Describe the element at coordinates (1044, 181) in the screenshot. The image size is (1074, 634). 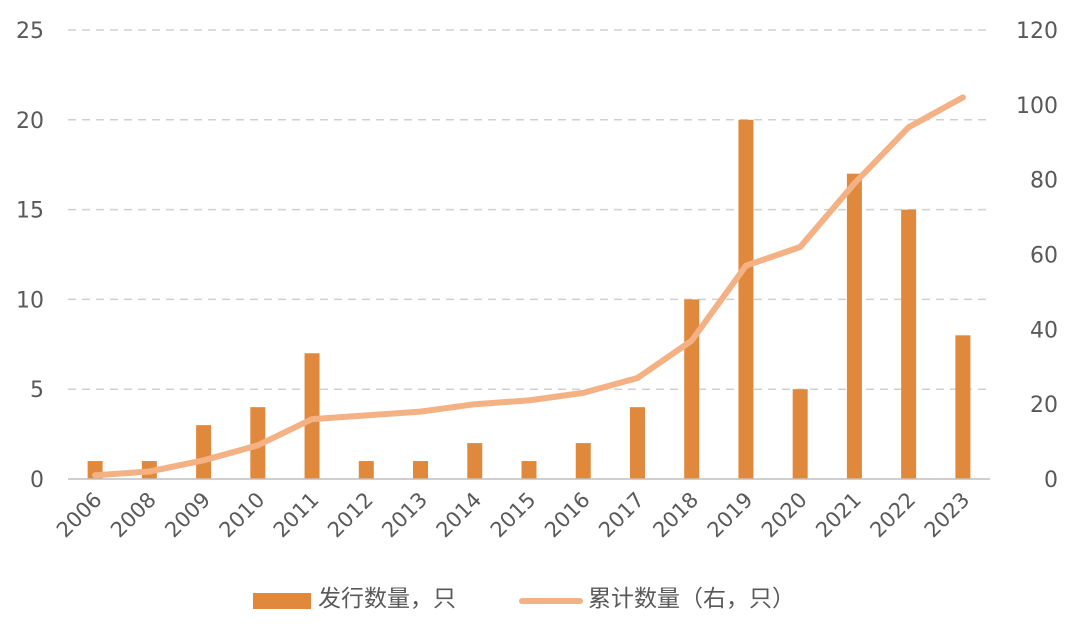
I see `y-right-tick-label: 80` at that location.